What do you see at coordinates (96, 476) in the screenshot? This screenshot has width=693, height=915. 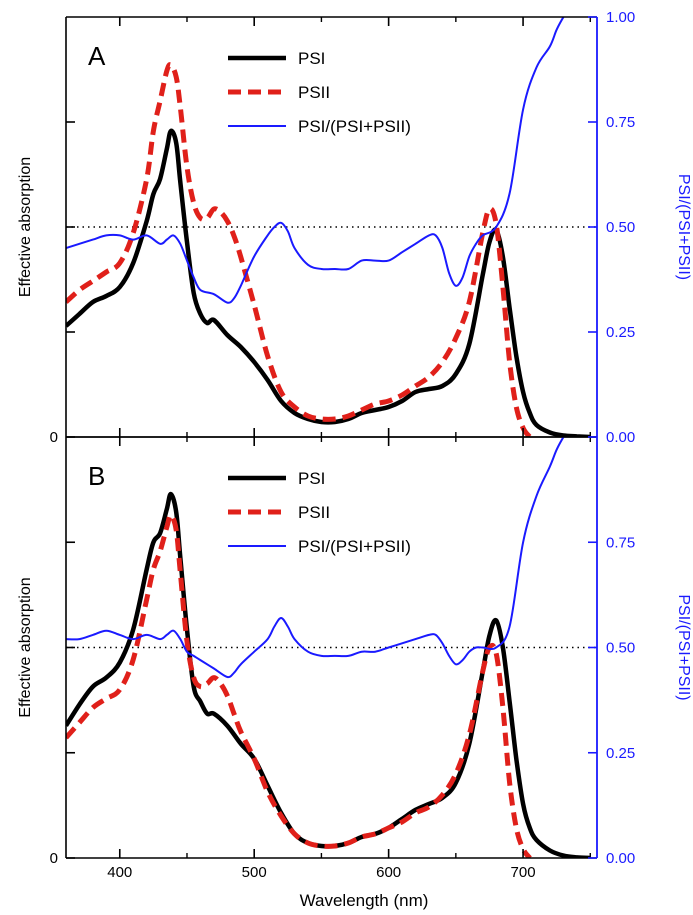 I see `panel-label: B` at bounding box center [96, 476].